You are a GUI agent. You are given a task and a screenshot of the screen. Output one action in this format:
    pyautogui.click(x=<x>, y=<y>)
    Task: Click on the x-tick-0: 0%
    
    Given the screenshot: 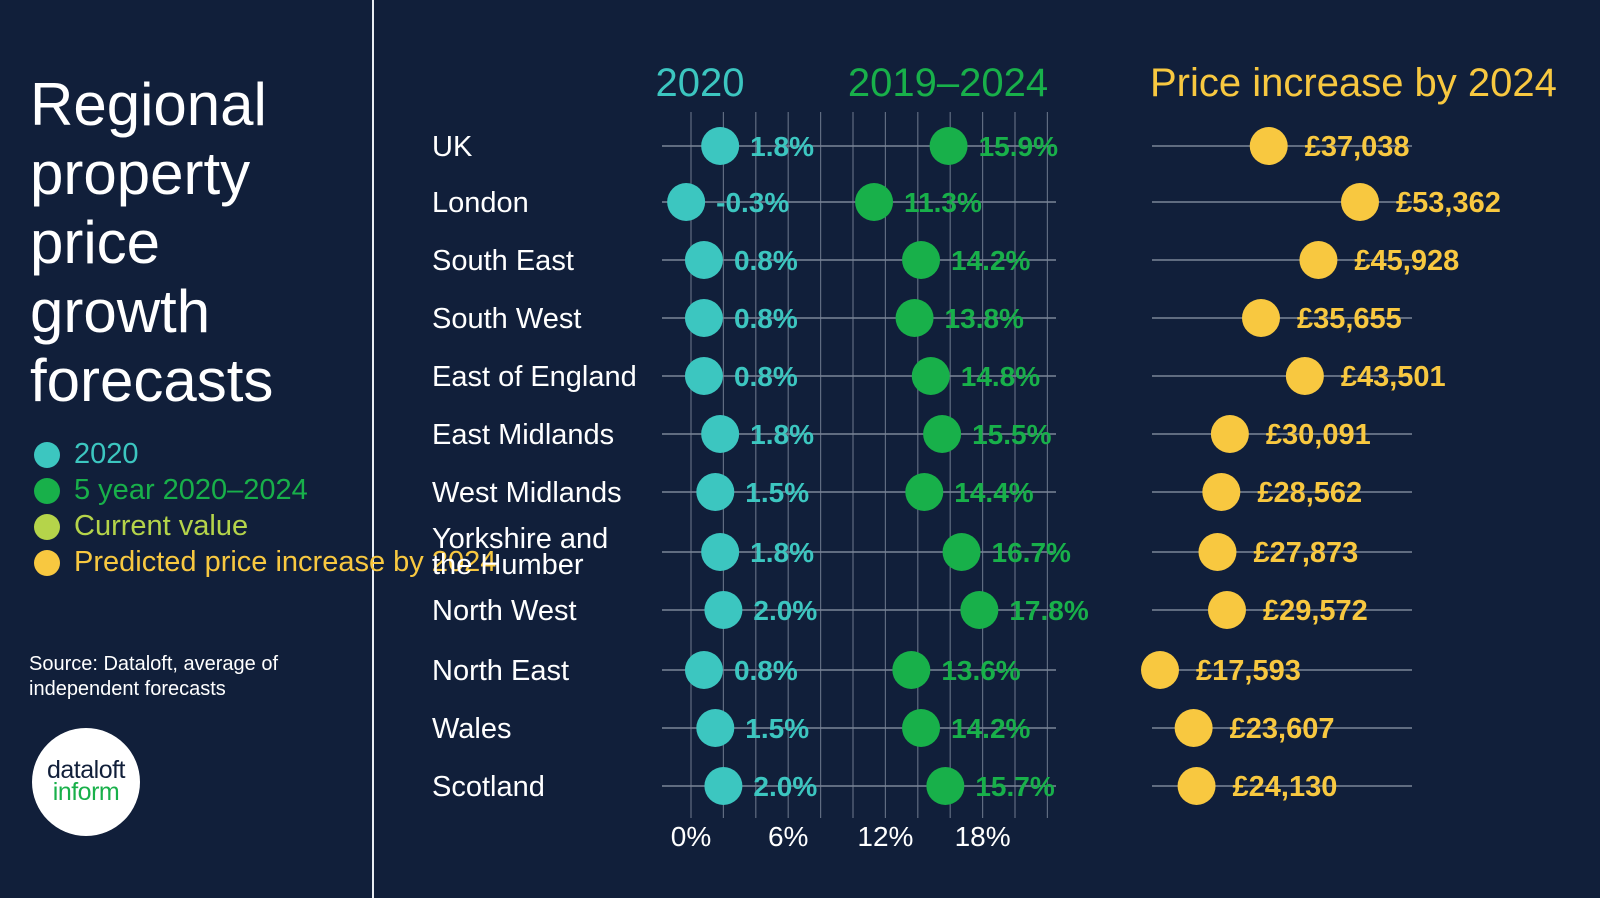 What is the action you would take?
    pyautogui.click(x=691, y=836)
    